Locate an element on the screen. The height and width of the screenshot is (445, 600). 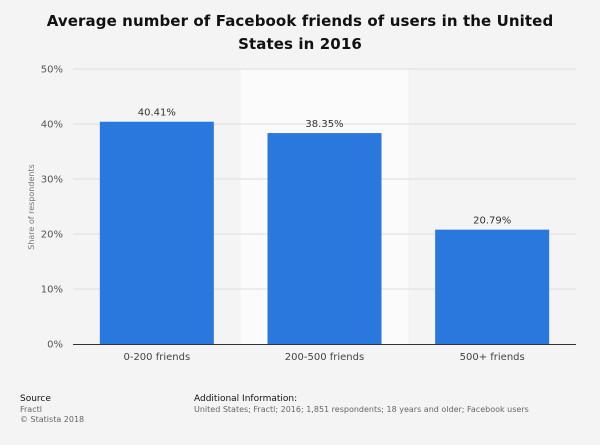
additional-info-heading: Additional Information: is located at coordinates (246, 399).